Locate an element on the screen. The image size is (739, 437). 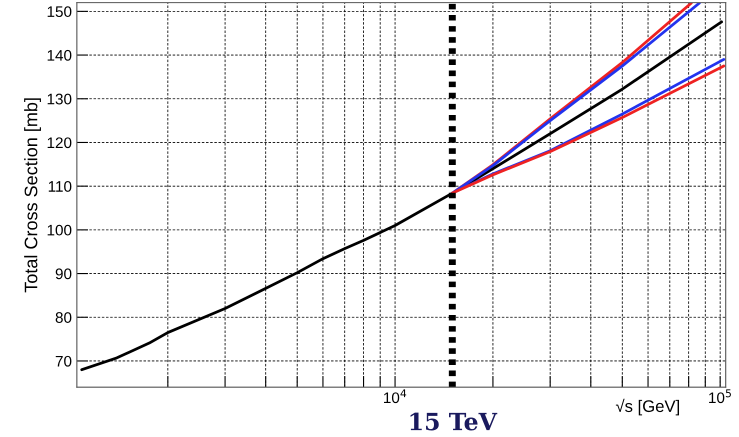
y-tick-label: 100 is located at coordinates (60, 230).